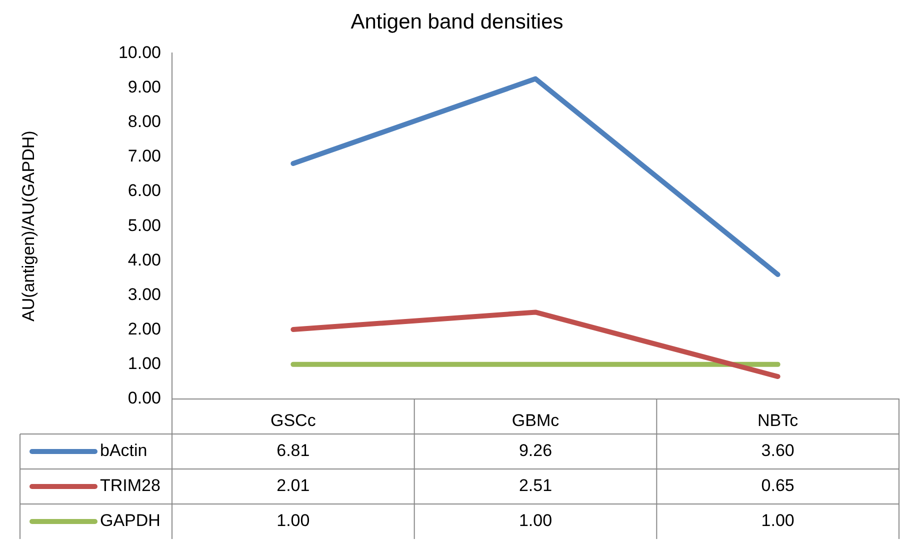 The image size is (901, 545). Describe the element at coordinates (144, 122) in the screenshot. I see `y-tick-label: 8.00` at that location.